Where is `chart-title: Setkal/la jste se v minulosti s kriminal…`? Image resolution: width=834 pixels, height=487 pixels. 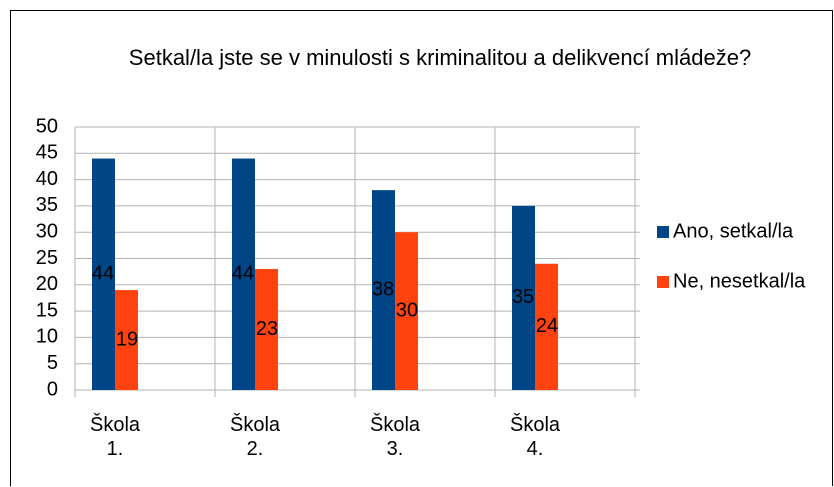 chart-title: Setkal/la jste se v minulosti s kriminal… is located at coordinates (440, 57).